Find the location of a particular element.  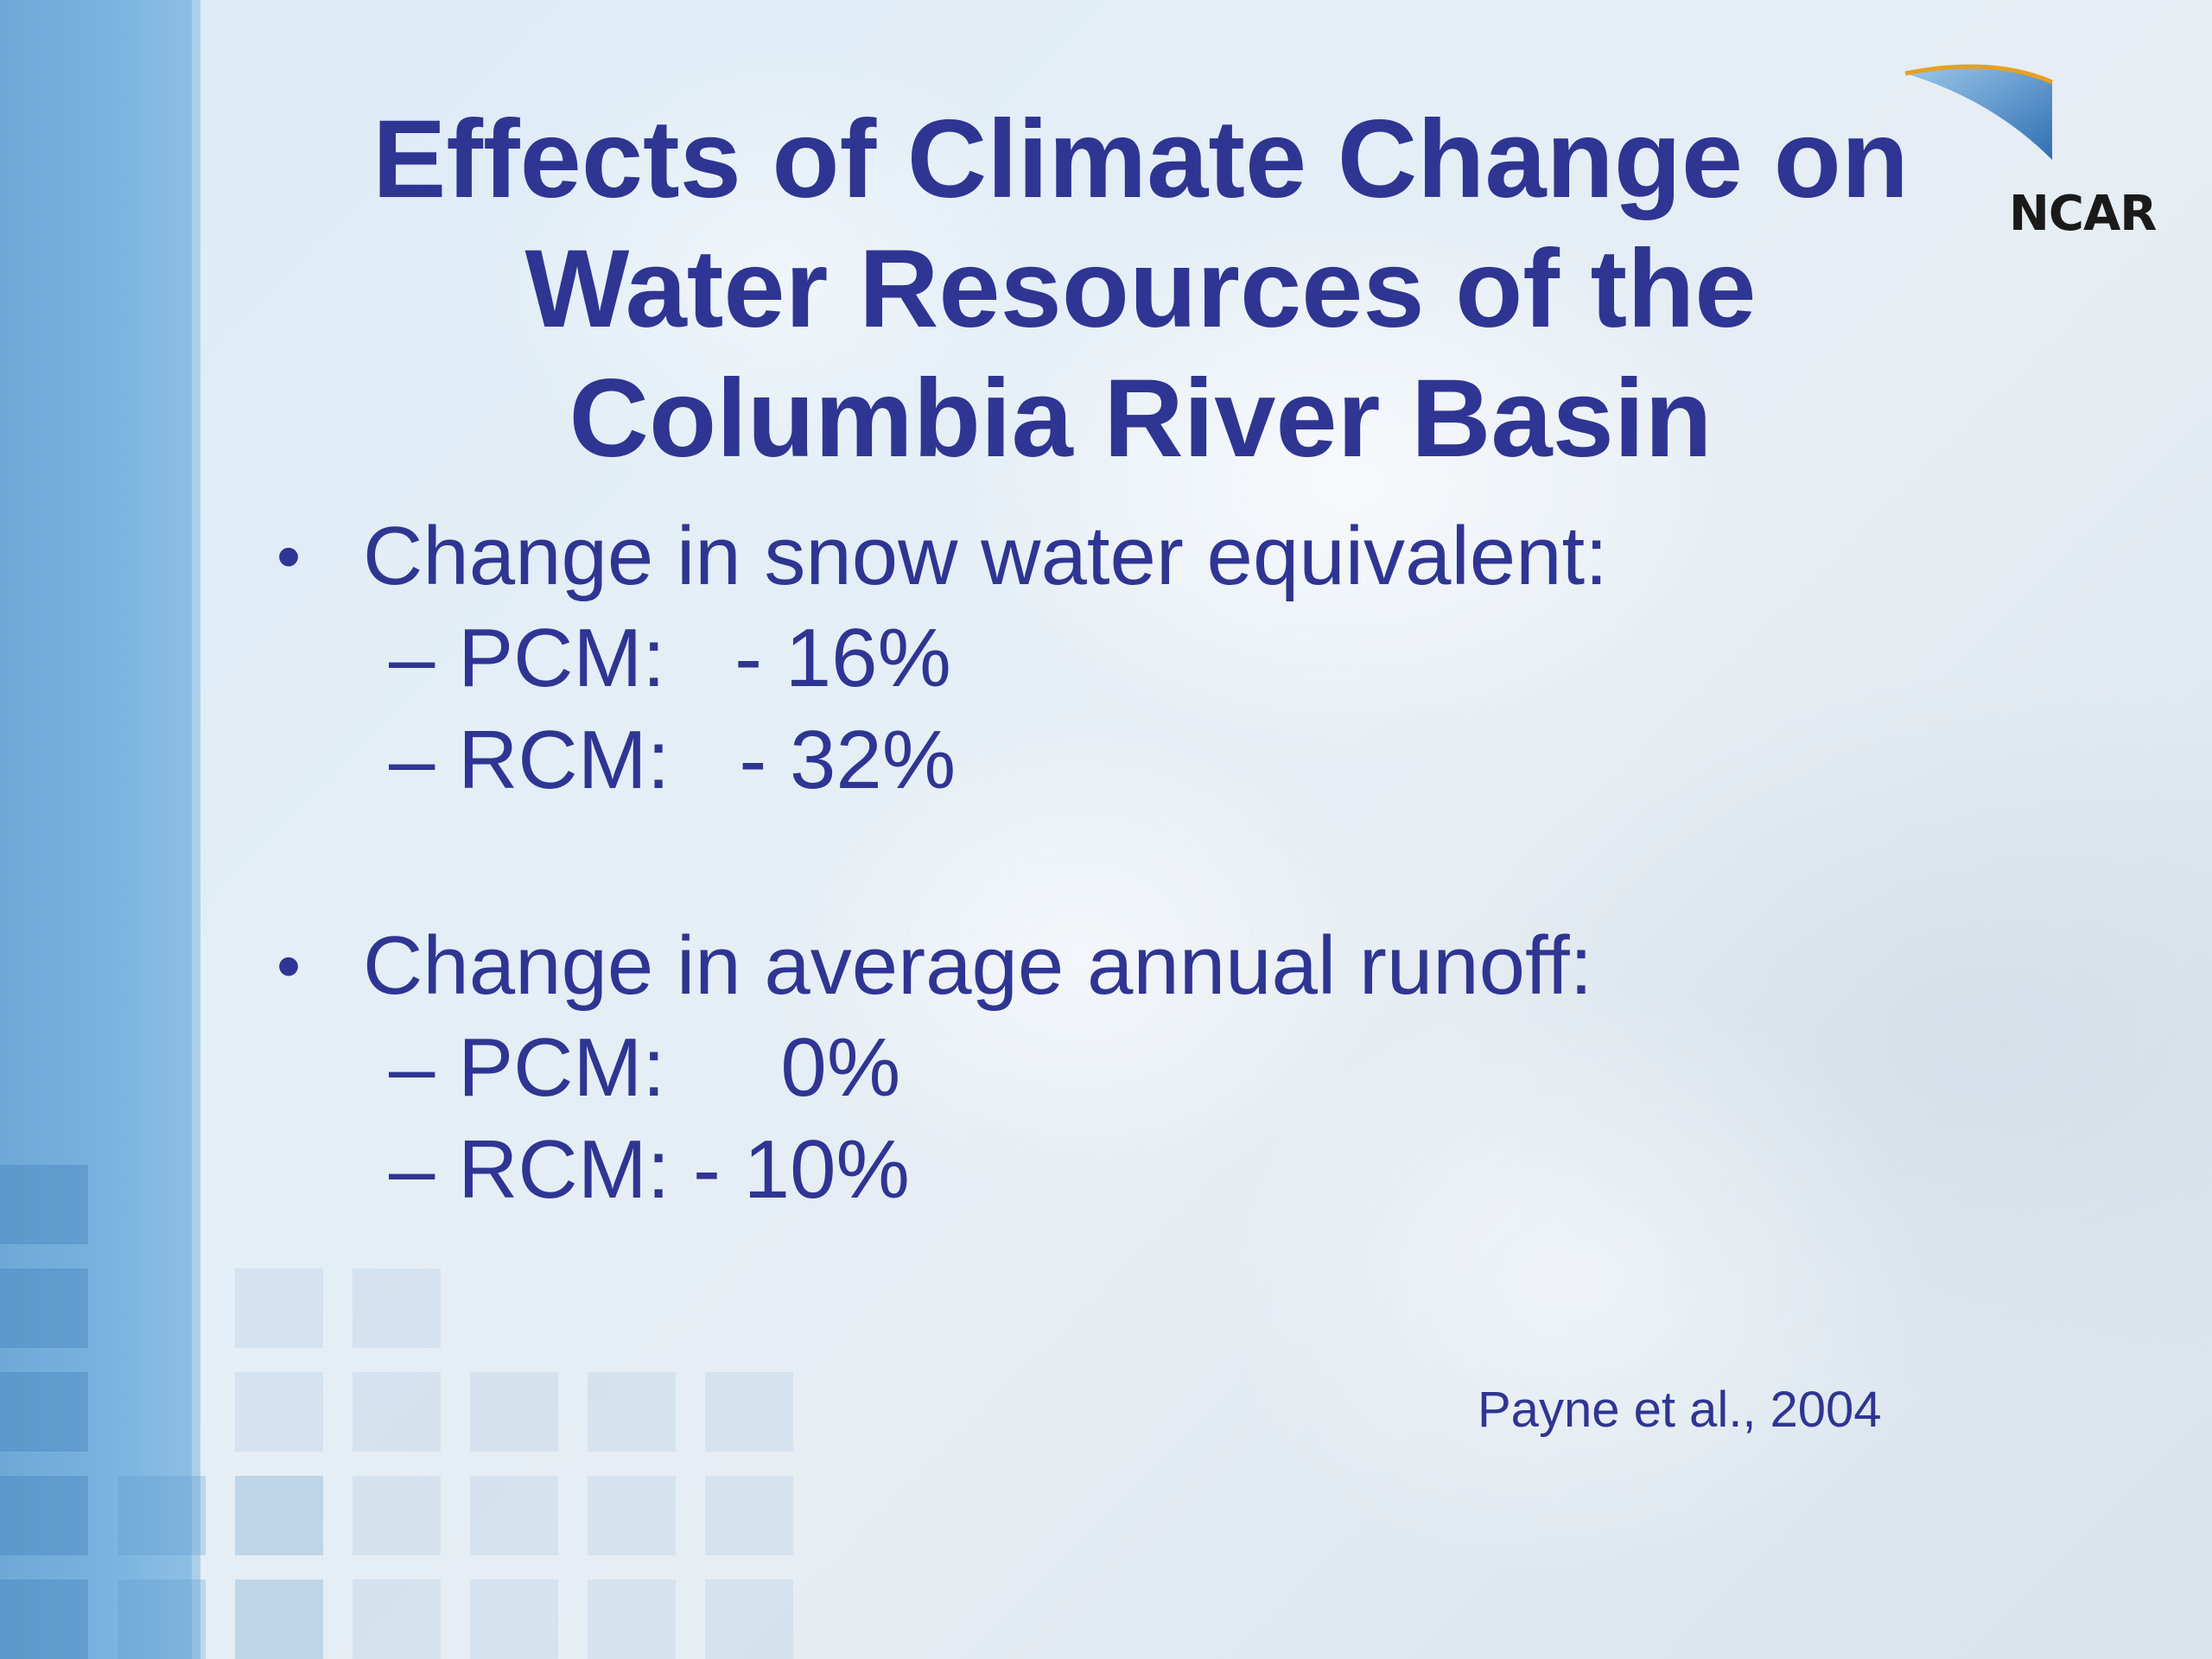

left-accent-bar is located at coordinates (100, 829).